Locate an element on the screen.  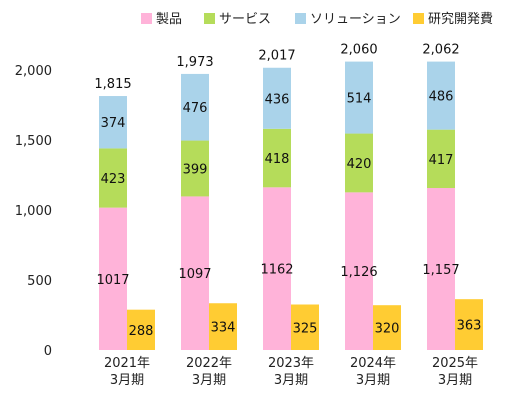
y-tick-label: 1,500 is located at coordinates (33, 141).